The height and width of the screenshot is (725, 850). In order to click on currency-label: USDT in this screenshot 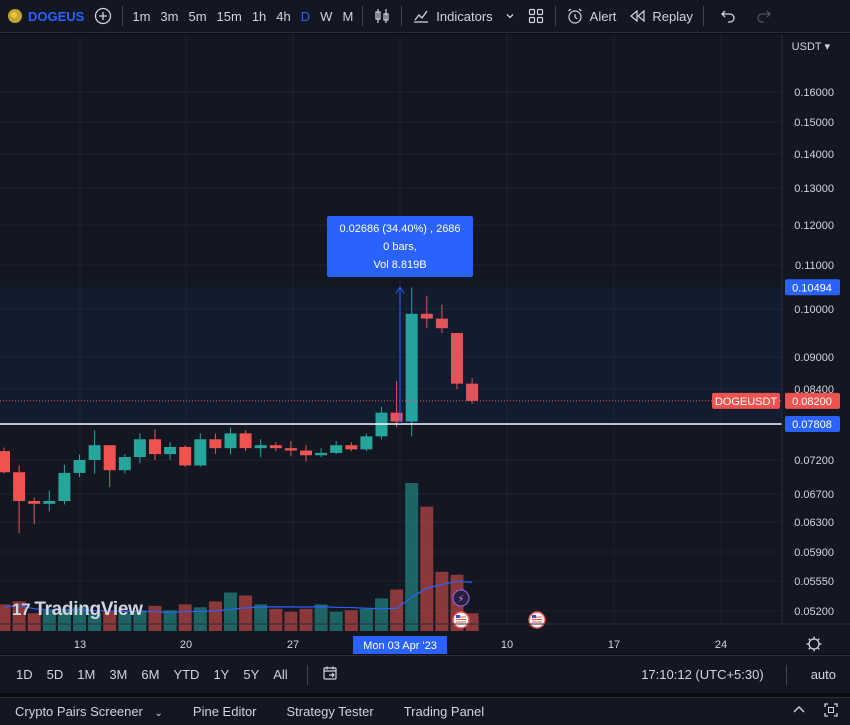, I will do `click(806, 47)`.